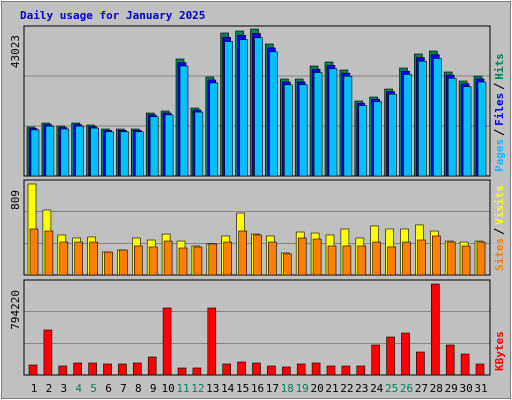  What do you see at coordinates (123, 388) in the screenshot?
I see `x-tick-label: 7` at bounding box center [123, 388].